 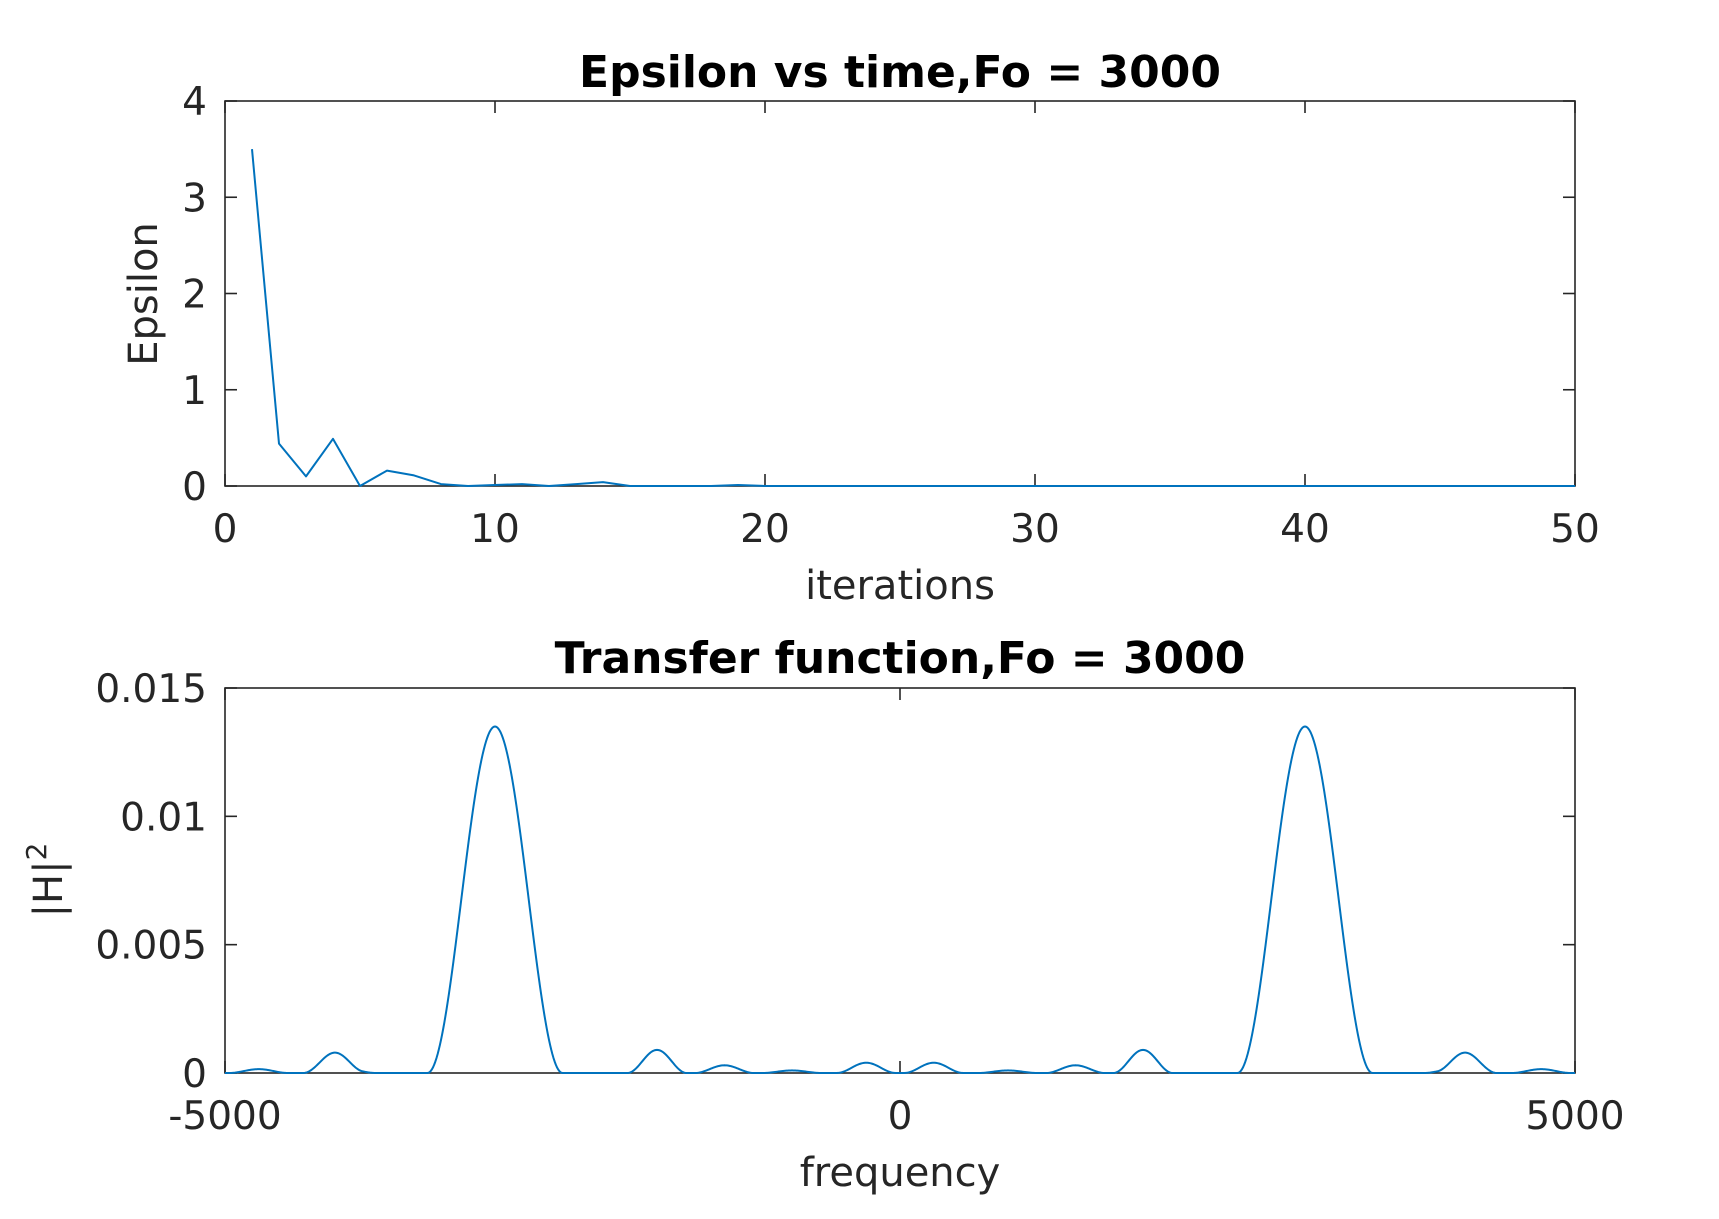 What do you see at coordinates (1035, 529) in the screenshot?
I see `x-tick-label: 30` at bounding box center [1035, 529].